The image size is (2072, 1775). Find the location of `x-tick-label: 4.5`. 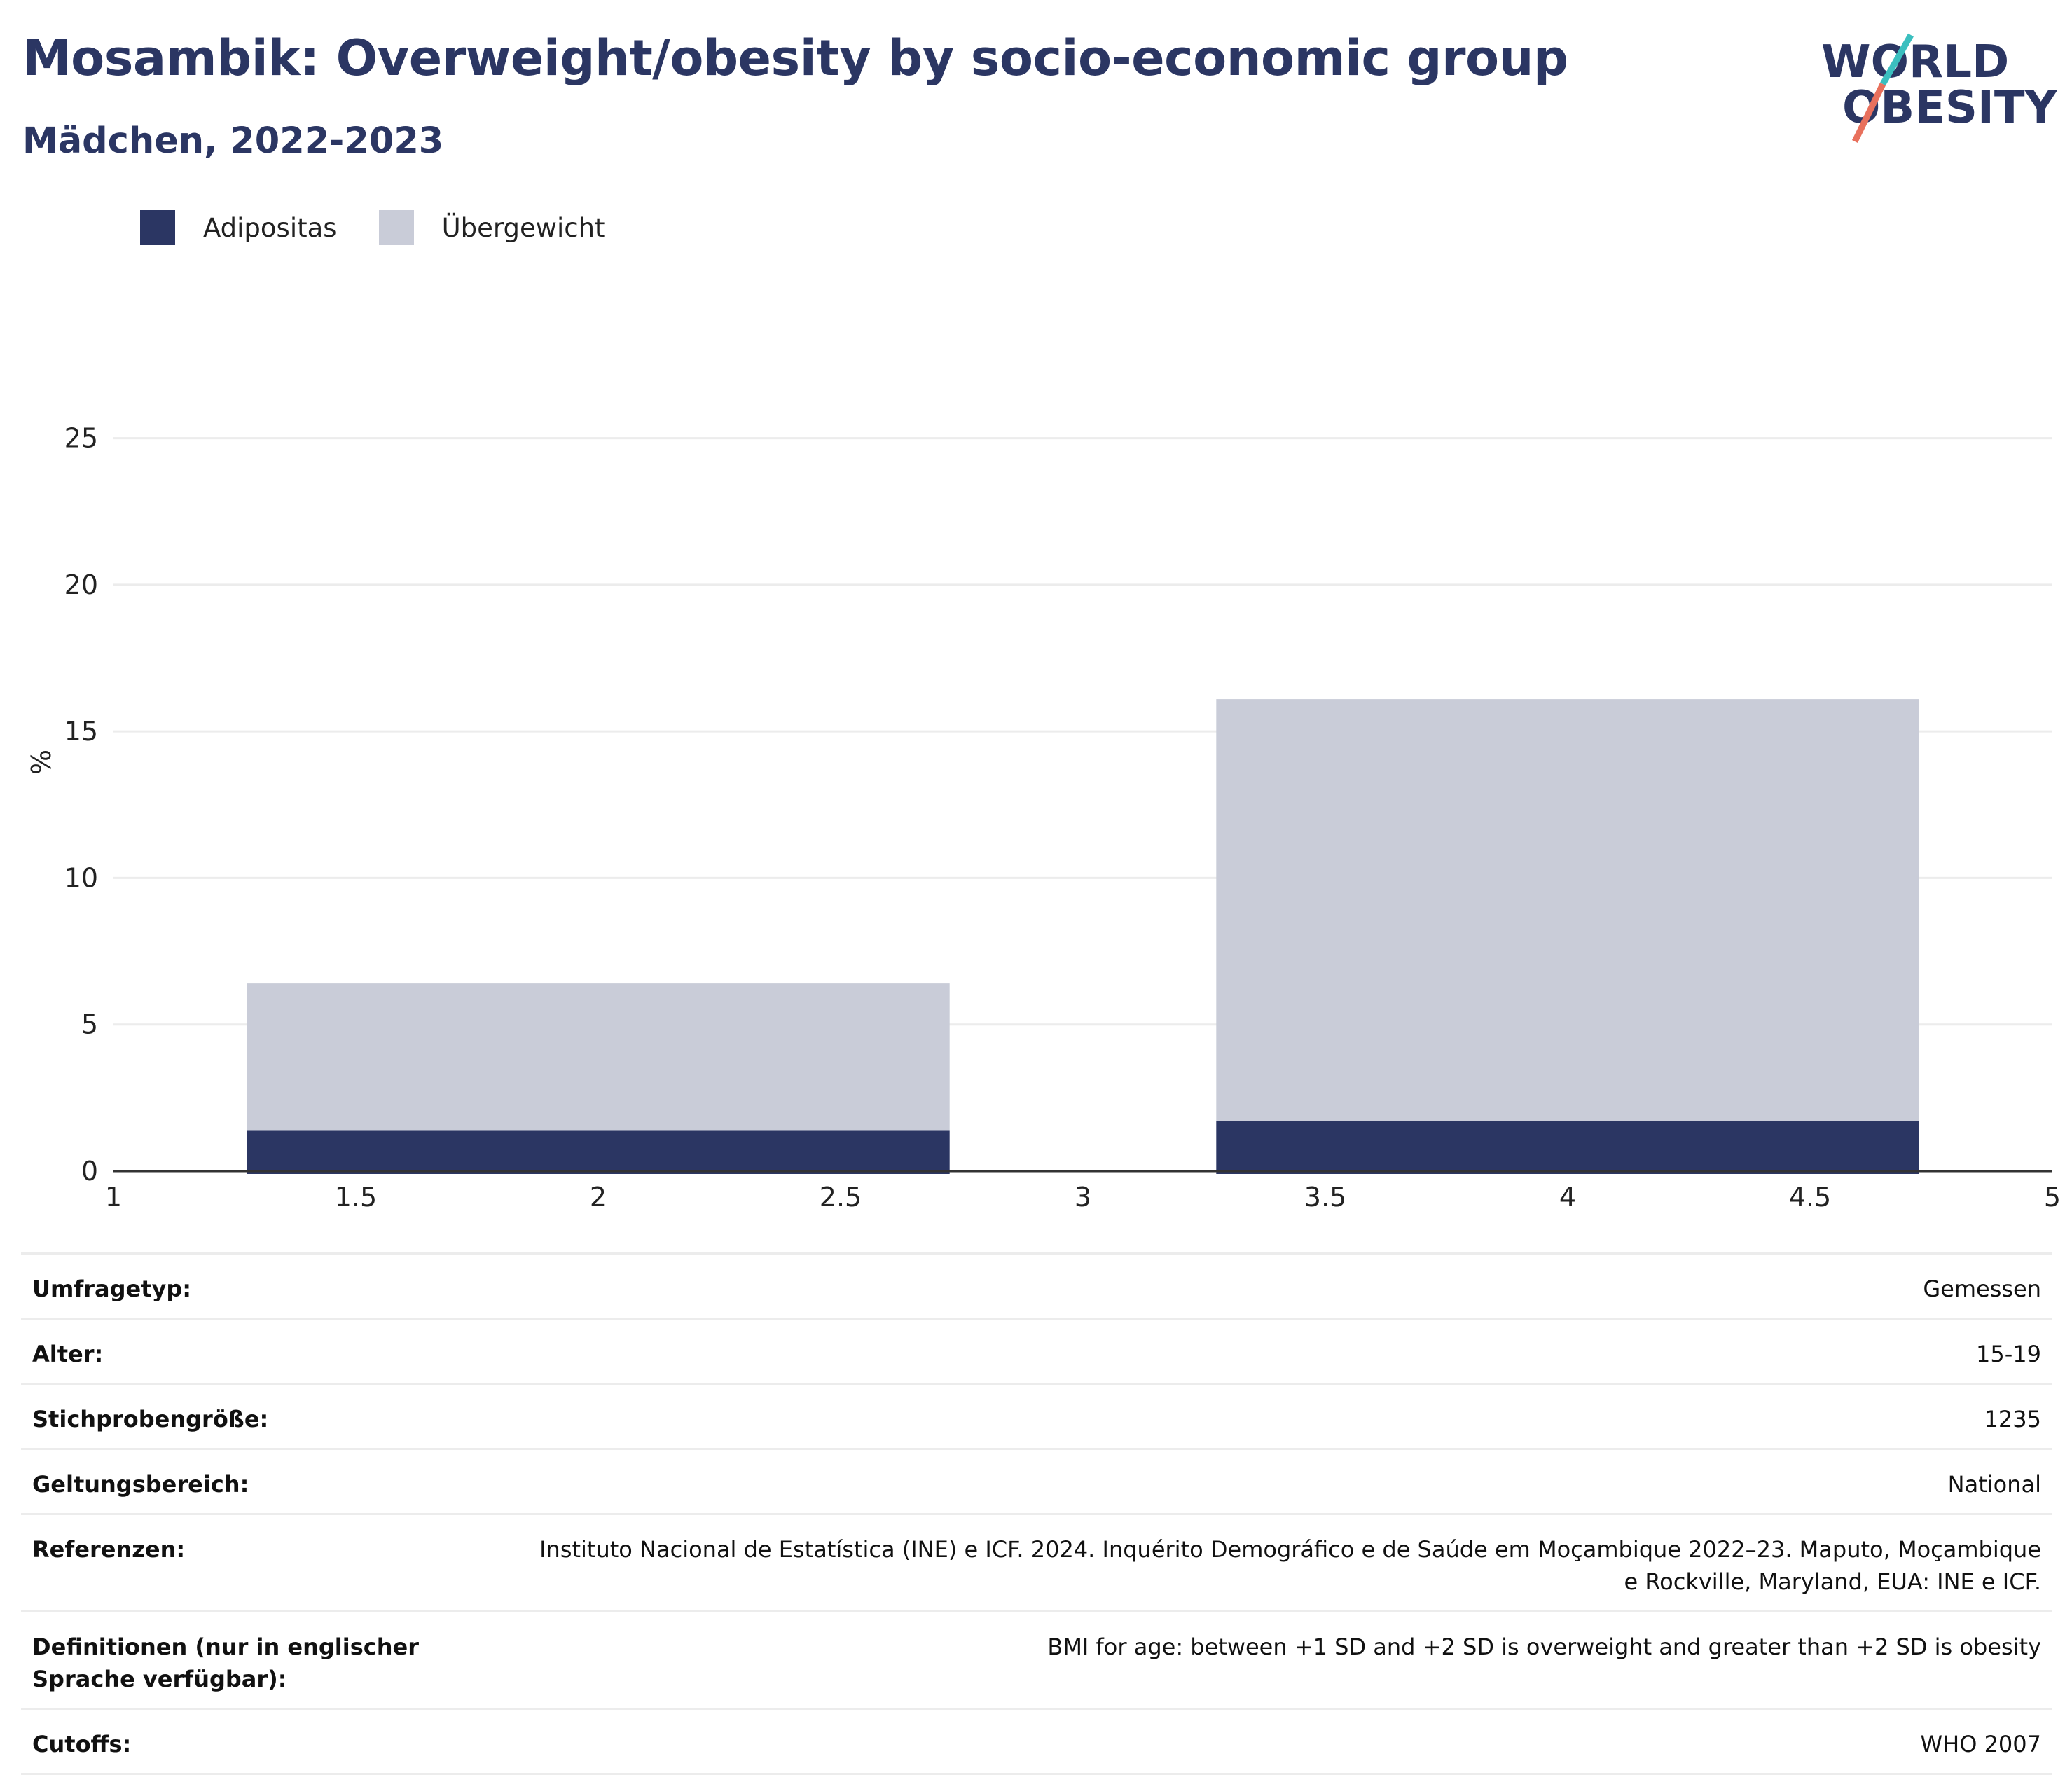

x-tick-label: 4.5 is located at coordinates (1810, 1197).